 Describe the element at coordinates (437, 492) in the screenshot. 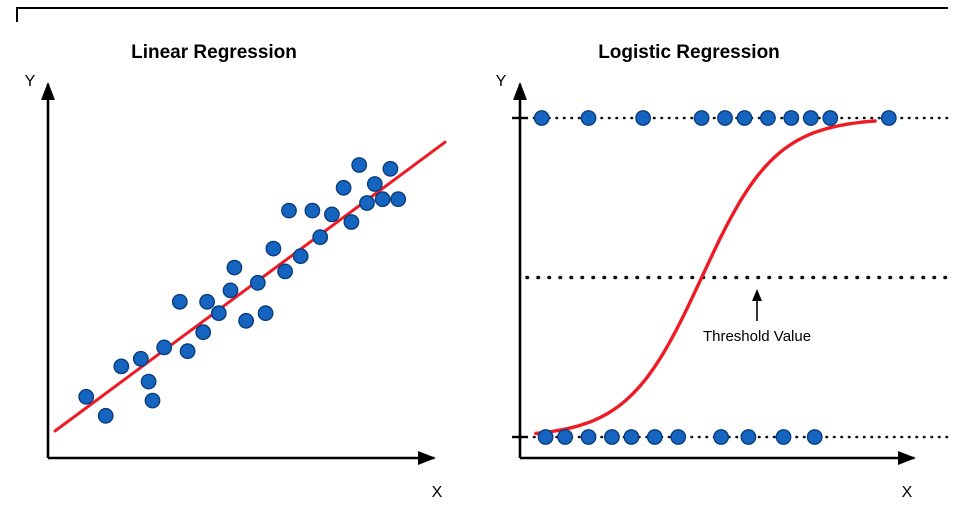

I see `linear-x-axis-label: X` at that location.